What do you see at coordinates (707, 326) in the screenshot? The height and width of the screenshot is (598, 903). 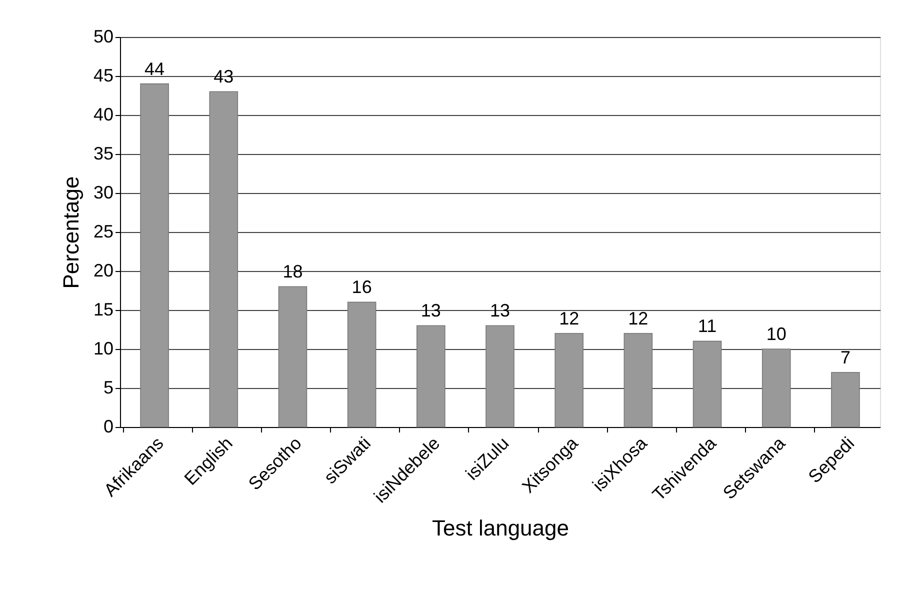 I see `data-label: 11` at bounding box center [707, 326].